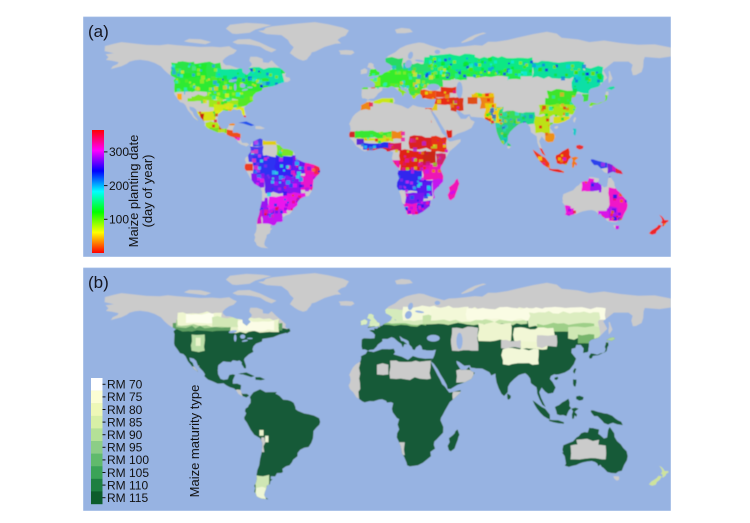  What do you see at coordinates (127, 498) in the screenshot?
I see `svg-text: RM 115` at bounding box center [127, 498].